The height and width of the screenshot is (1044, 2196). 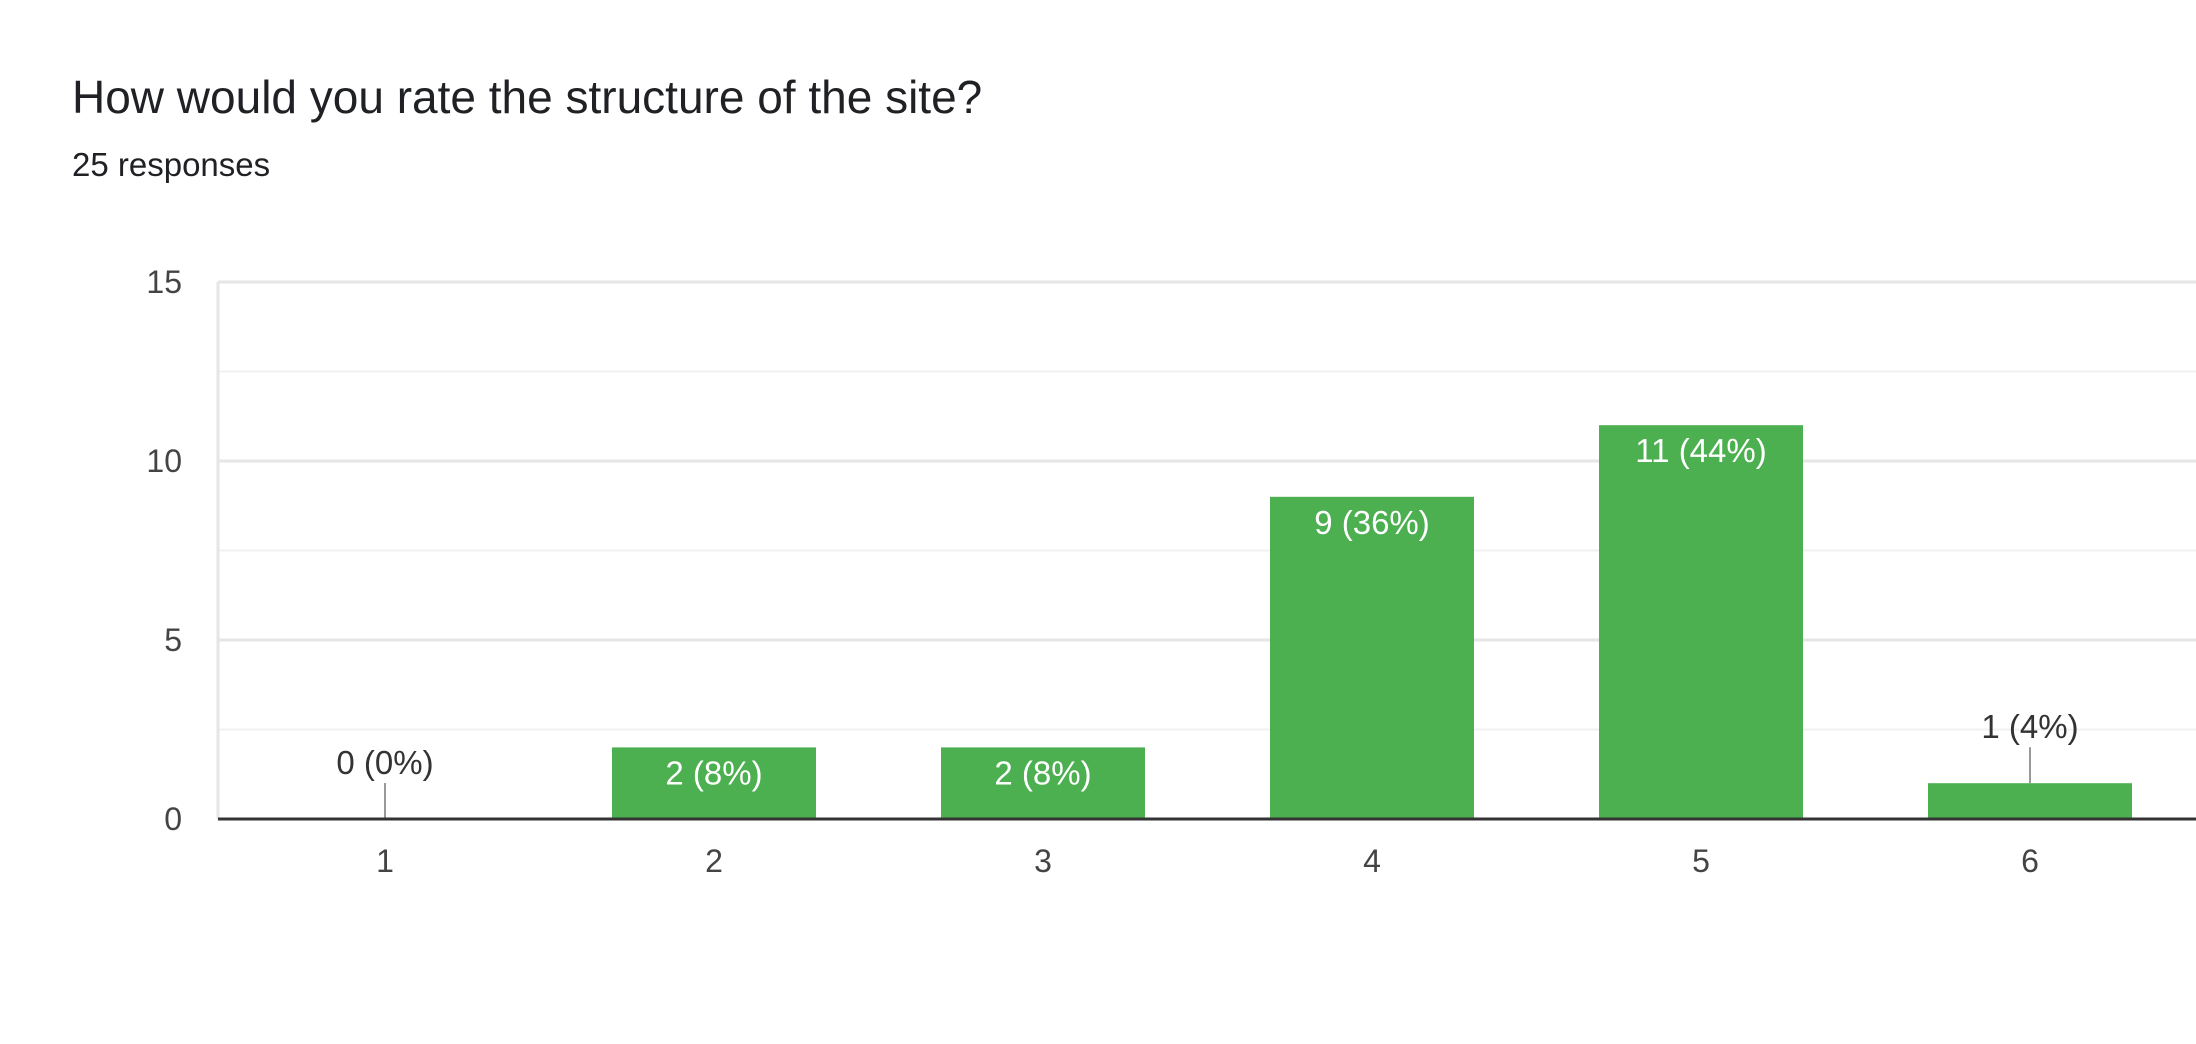 I want to click on x-tick-label: 6, so click(x=2030, y=861).